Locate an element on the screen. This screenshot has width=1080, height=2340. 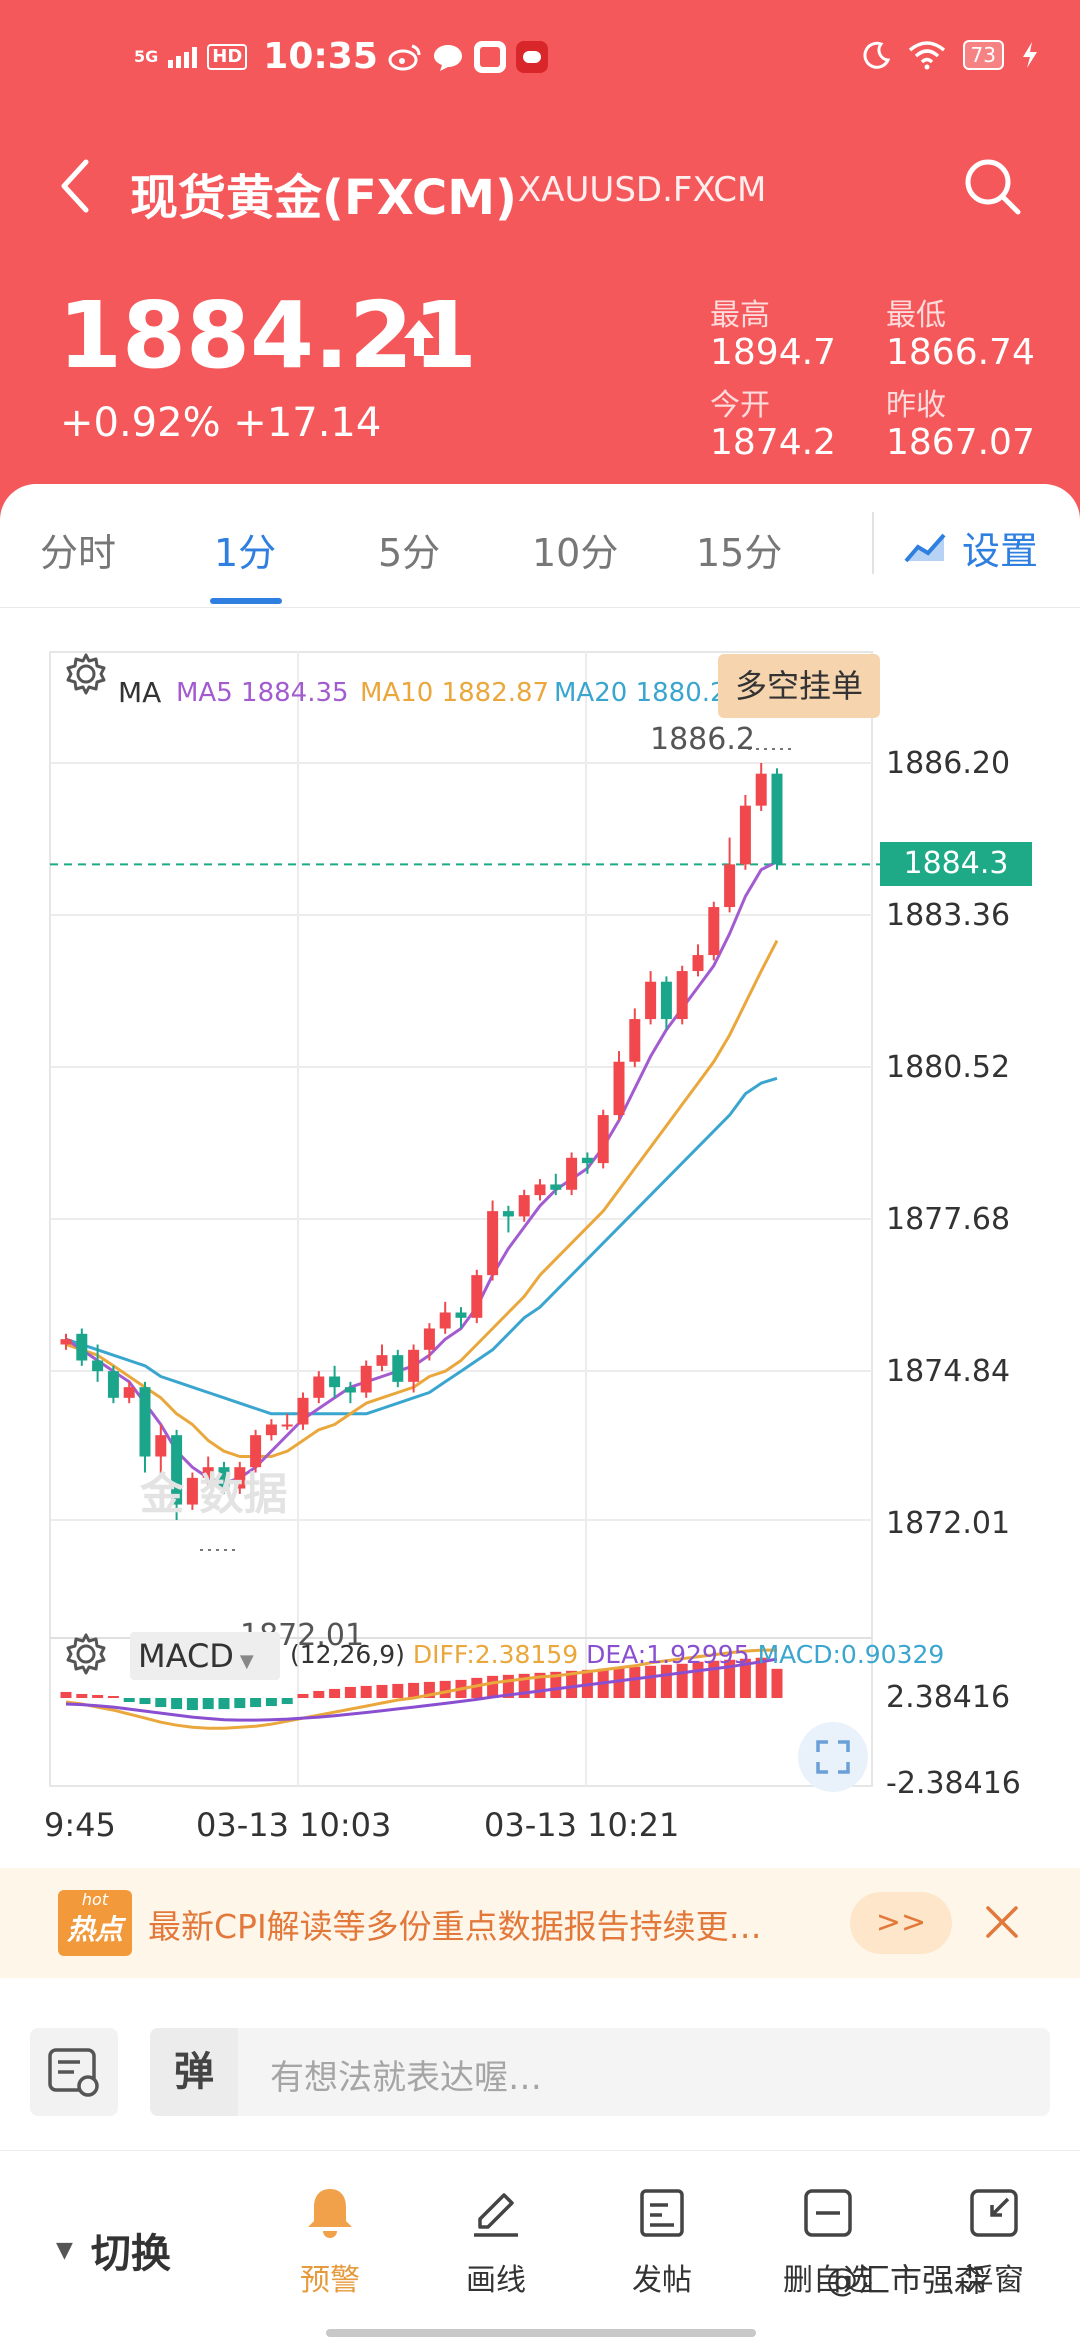
tab-intraday: 分时 is located at coordinates (78, 553).